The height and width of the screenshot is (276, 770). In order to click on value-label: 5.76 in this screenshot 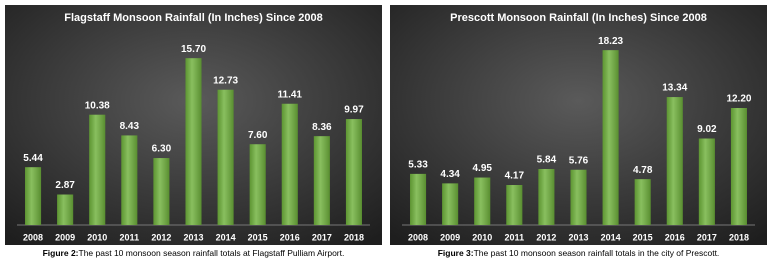, I will do `click(579, 160)`.